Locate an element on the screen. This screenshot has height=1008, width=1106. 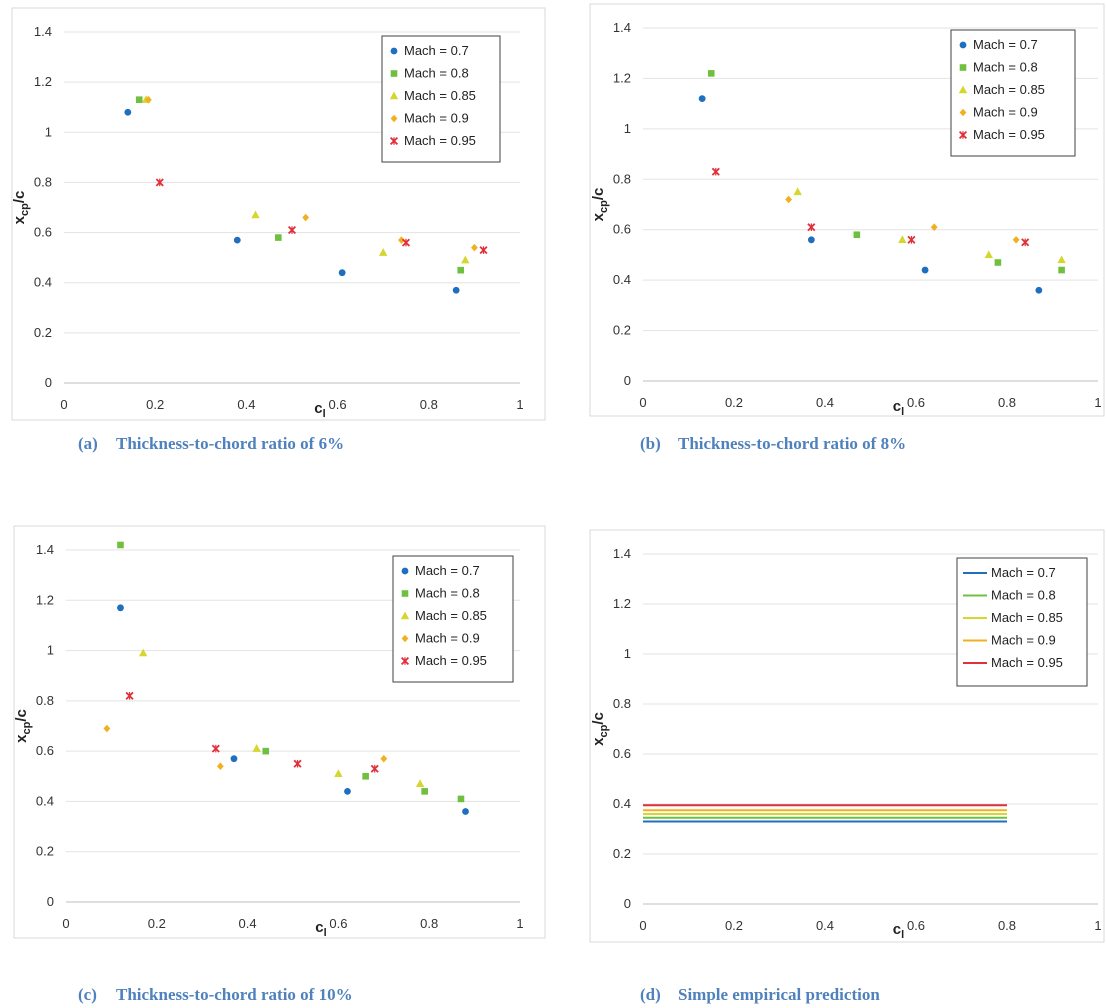
caption-a: (a) Thickness-to-chord ratio of 6% is located at coordinates (211, 444).